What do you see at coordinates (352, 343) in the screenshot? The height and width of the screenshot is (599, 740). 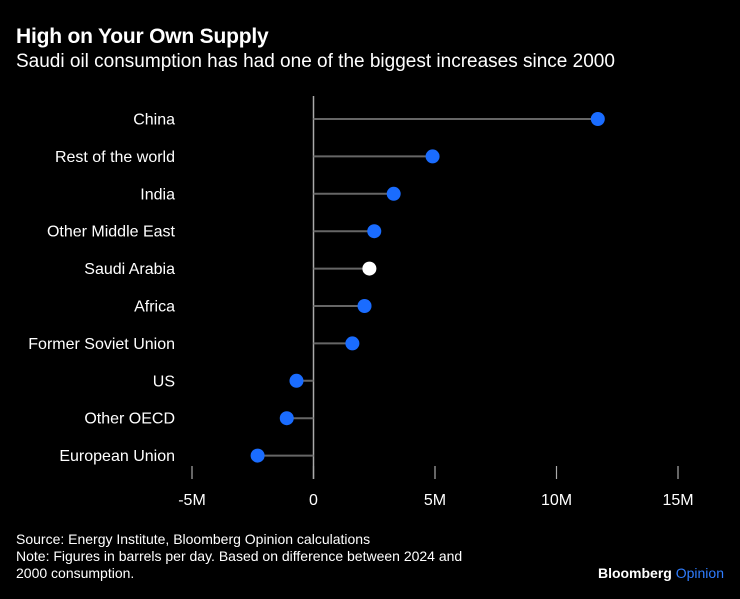 I see `data-point-former-soviet-union` at bounding box center [352, 343].